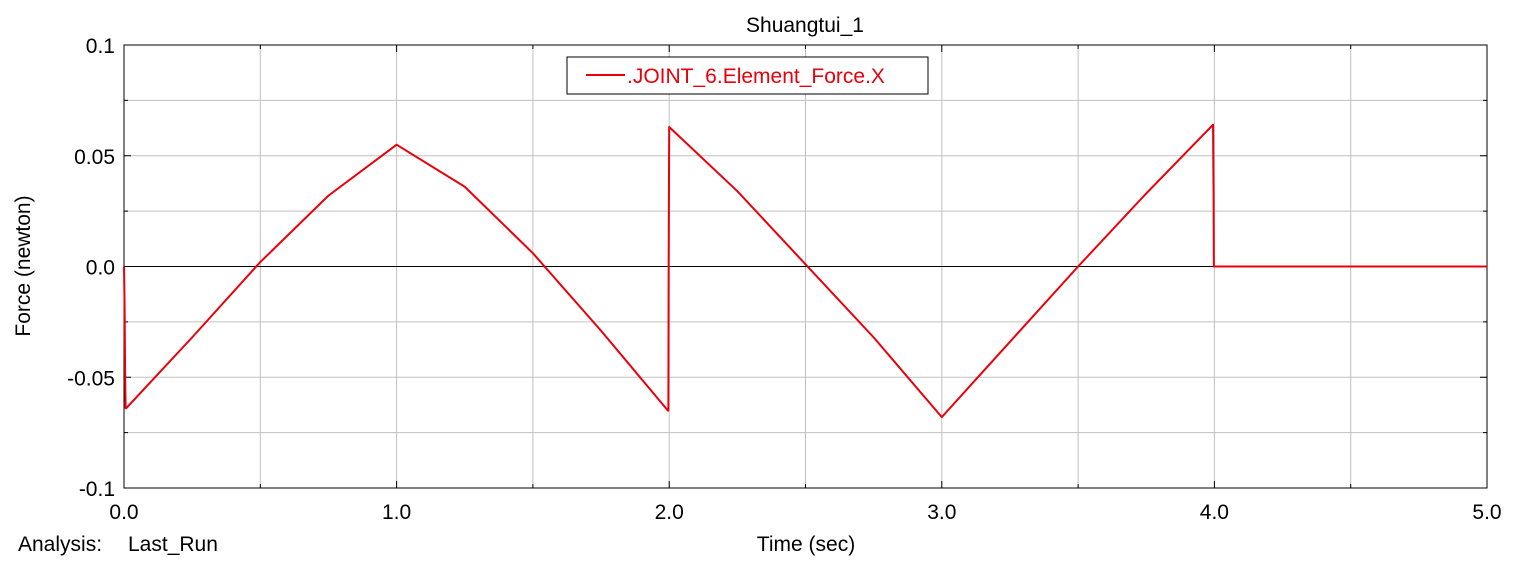 The image size is (1522, 563). I want to click on x-axis-label: Time (sec), so click(806, 544).